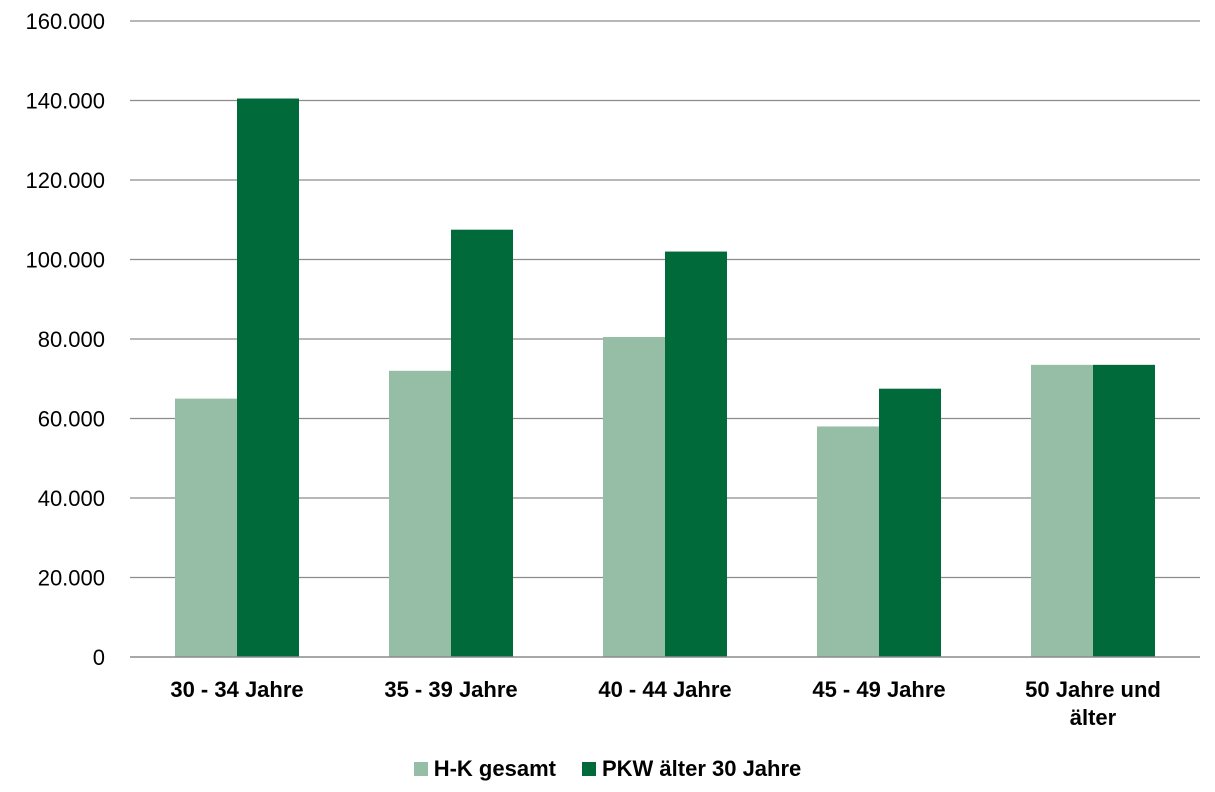  What do you see at coordinates (878, 689) in the screenshot?
I see `category-label-45-49-jahre: 45 - 49 Jahre` at bounding box center [878, 689].